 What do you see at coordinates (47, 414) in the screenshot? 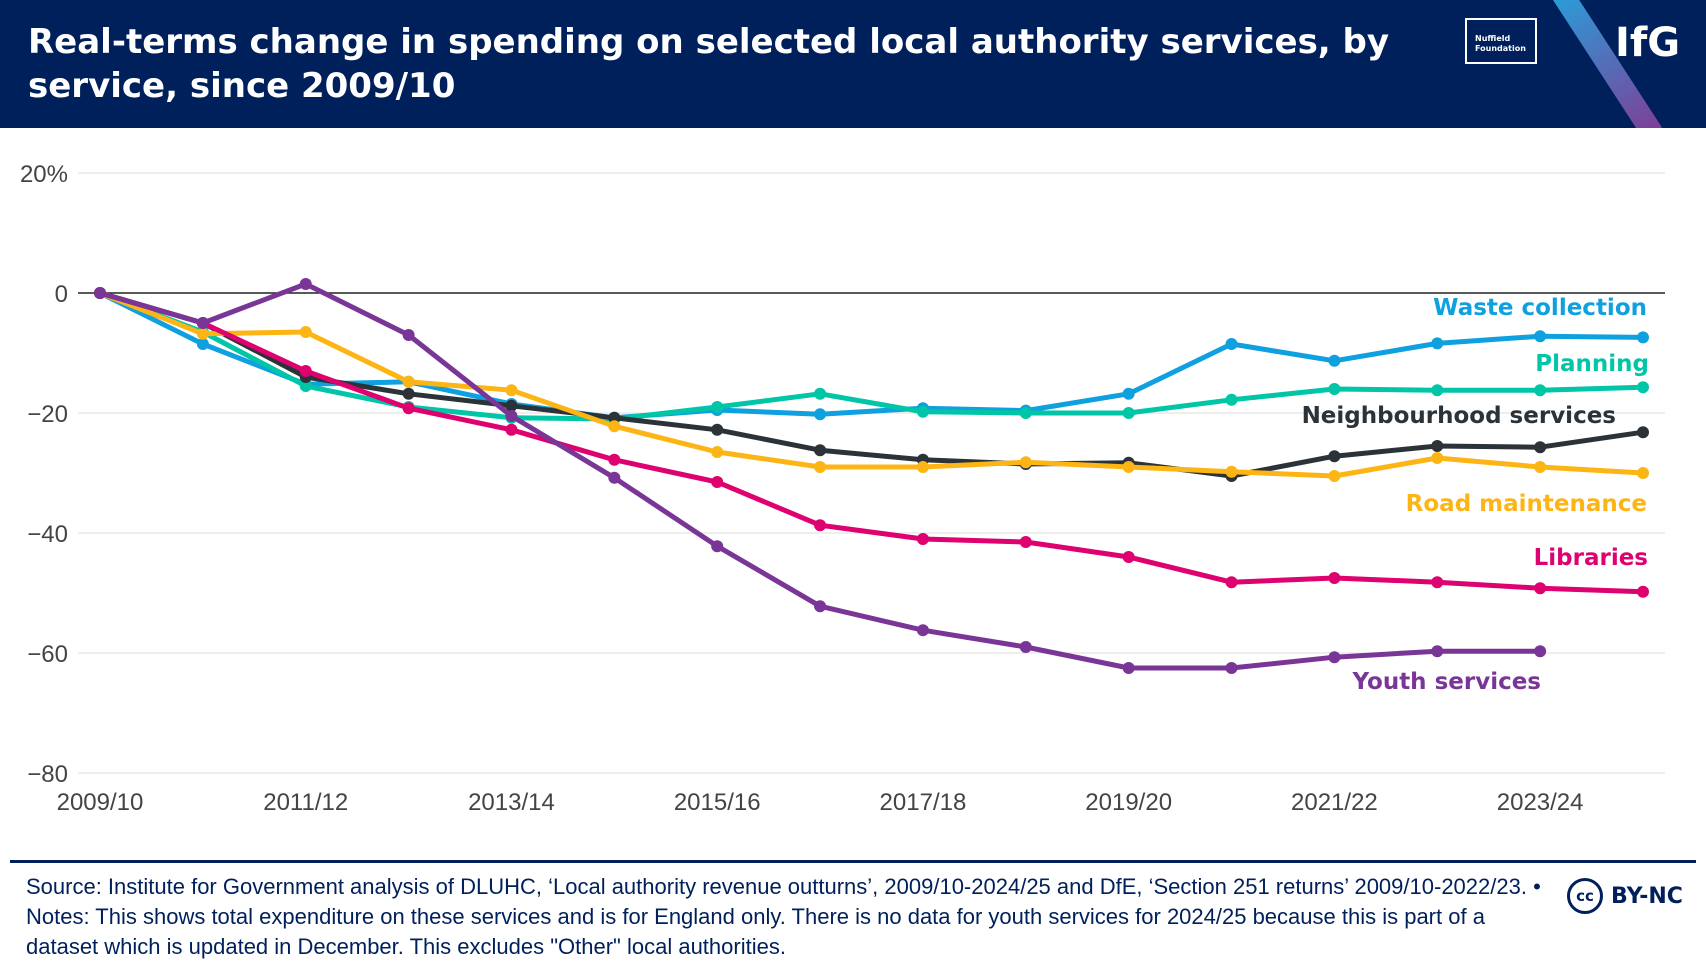
I see `y-tick-label: −20` at bounding box center [47, 414].